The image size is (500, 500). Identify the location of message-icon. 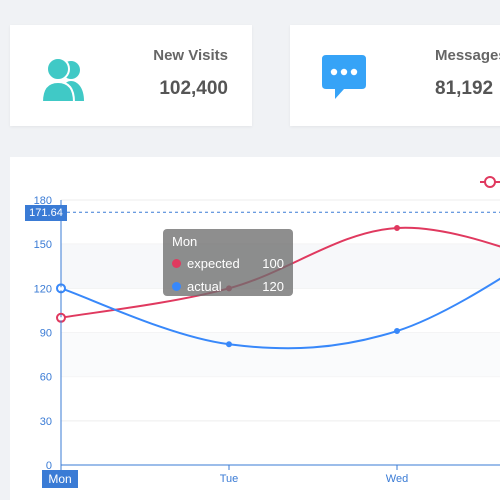
(344, 77).